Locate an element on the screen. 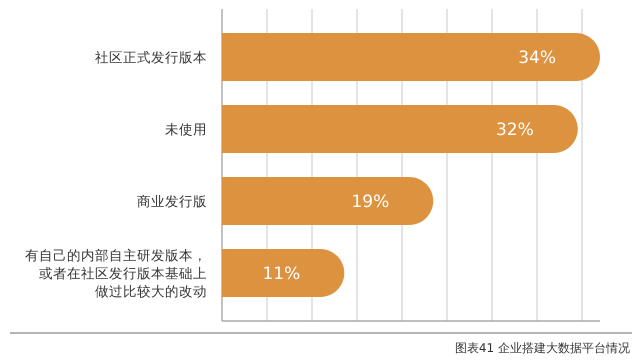  data-label: 11% is located at coordinates (281, 274).